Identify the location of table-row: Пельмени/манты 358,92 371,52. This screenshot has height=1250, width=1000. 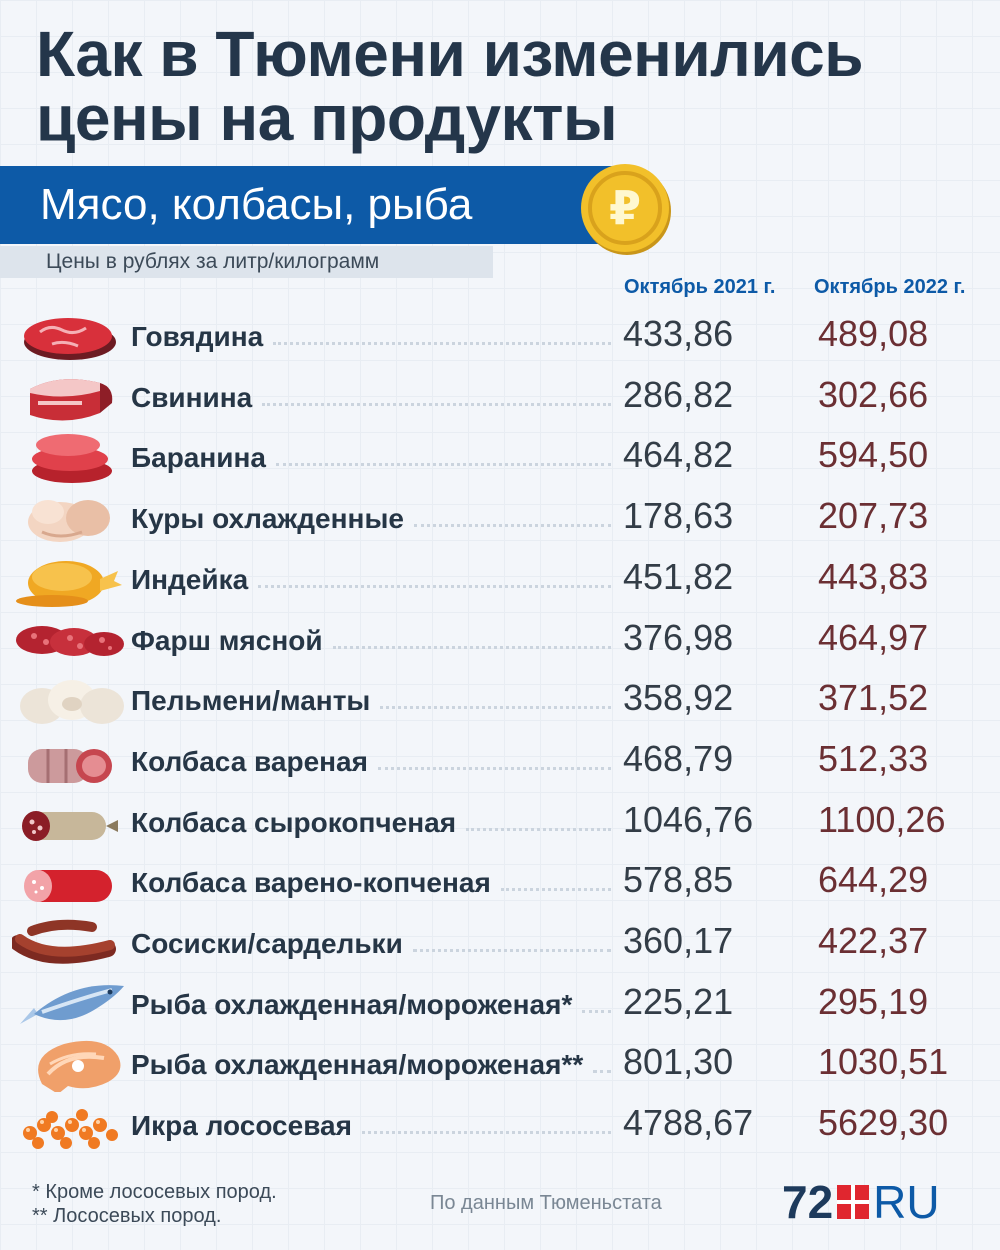
(500, 698).